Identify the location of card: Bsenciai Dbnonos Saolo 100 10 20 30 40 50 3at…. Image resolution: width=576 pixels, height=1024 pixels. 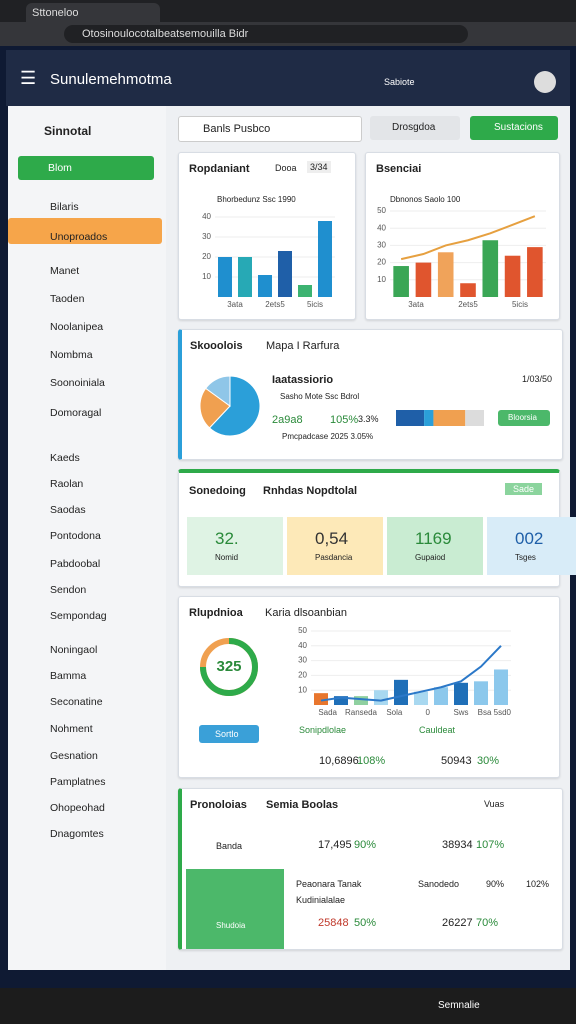
(462, 236).